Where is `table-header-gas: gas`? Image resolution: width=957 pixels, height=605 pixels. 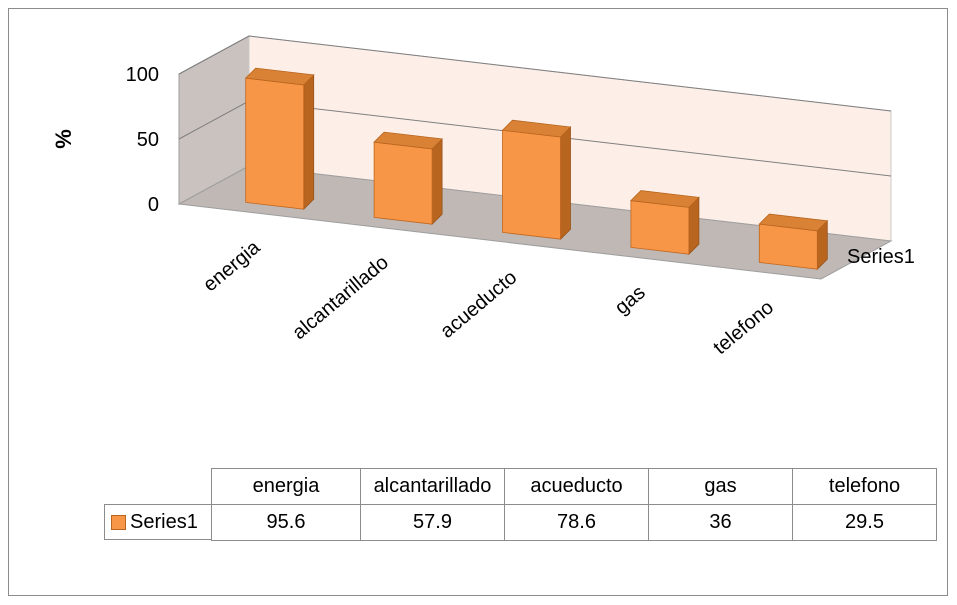 table-header-gas: gas is located at coordinates (720, 486).